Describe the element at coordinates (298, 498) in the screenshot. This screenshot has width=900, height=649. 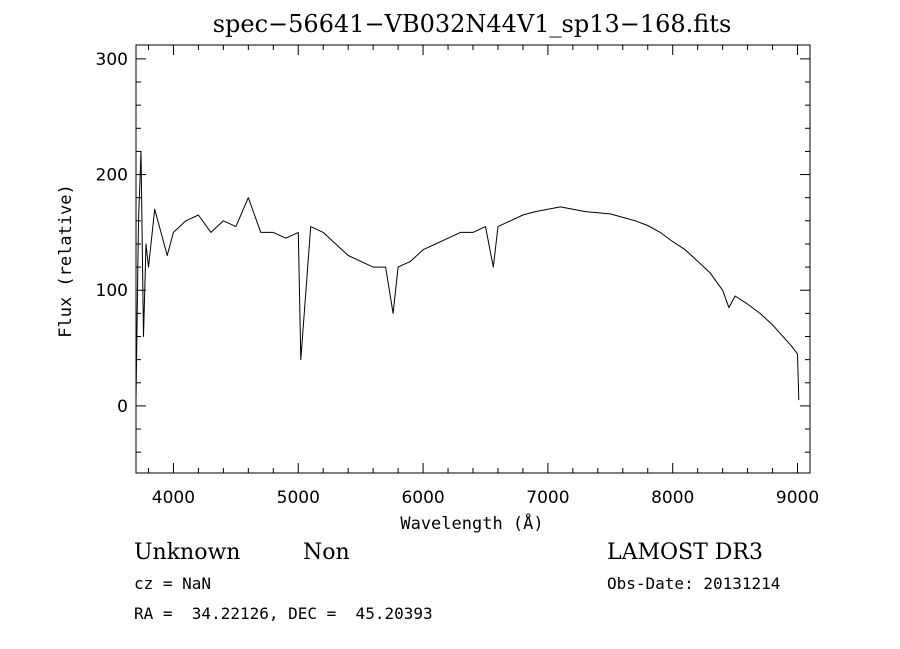
I see `x-tick-label: 5000` at that location.